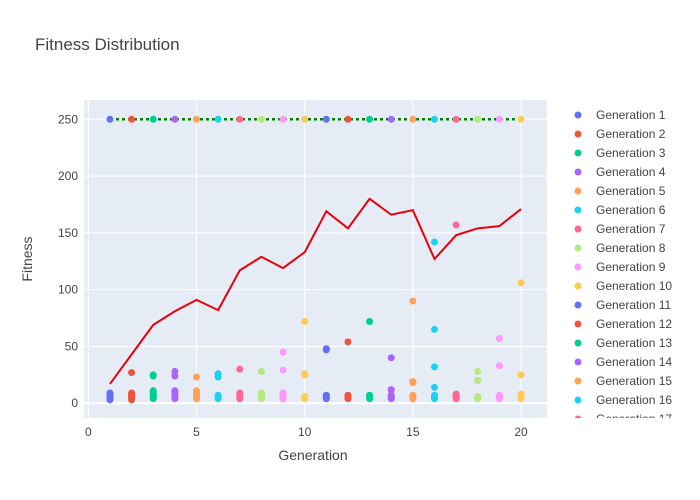  I want to click on y-tick-label: 150, so click(68, 233).